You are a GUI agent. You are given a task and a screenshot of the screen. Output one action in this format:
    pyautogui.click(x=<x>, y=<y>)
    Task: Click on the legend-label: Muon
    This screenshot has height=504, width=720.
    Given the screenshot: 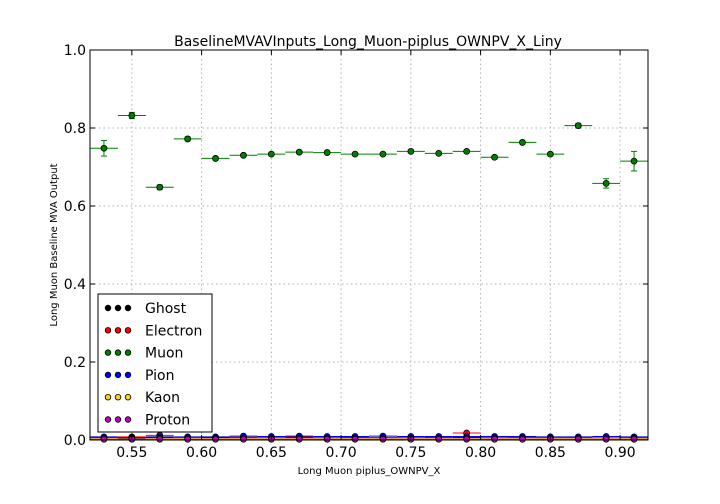 What is the action you would take?
    pyautogui.click(x=164, y=354)
    